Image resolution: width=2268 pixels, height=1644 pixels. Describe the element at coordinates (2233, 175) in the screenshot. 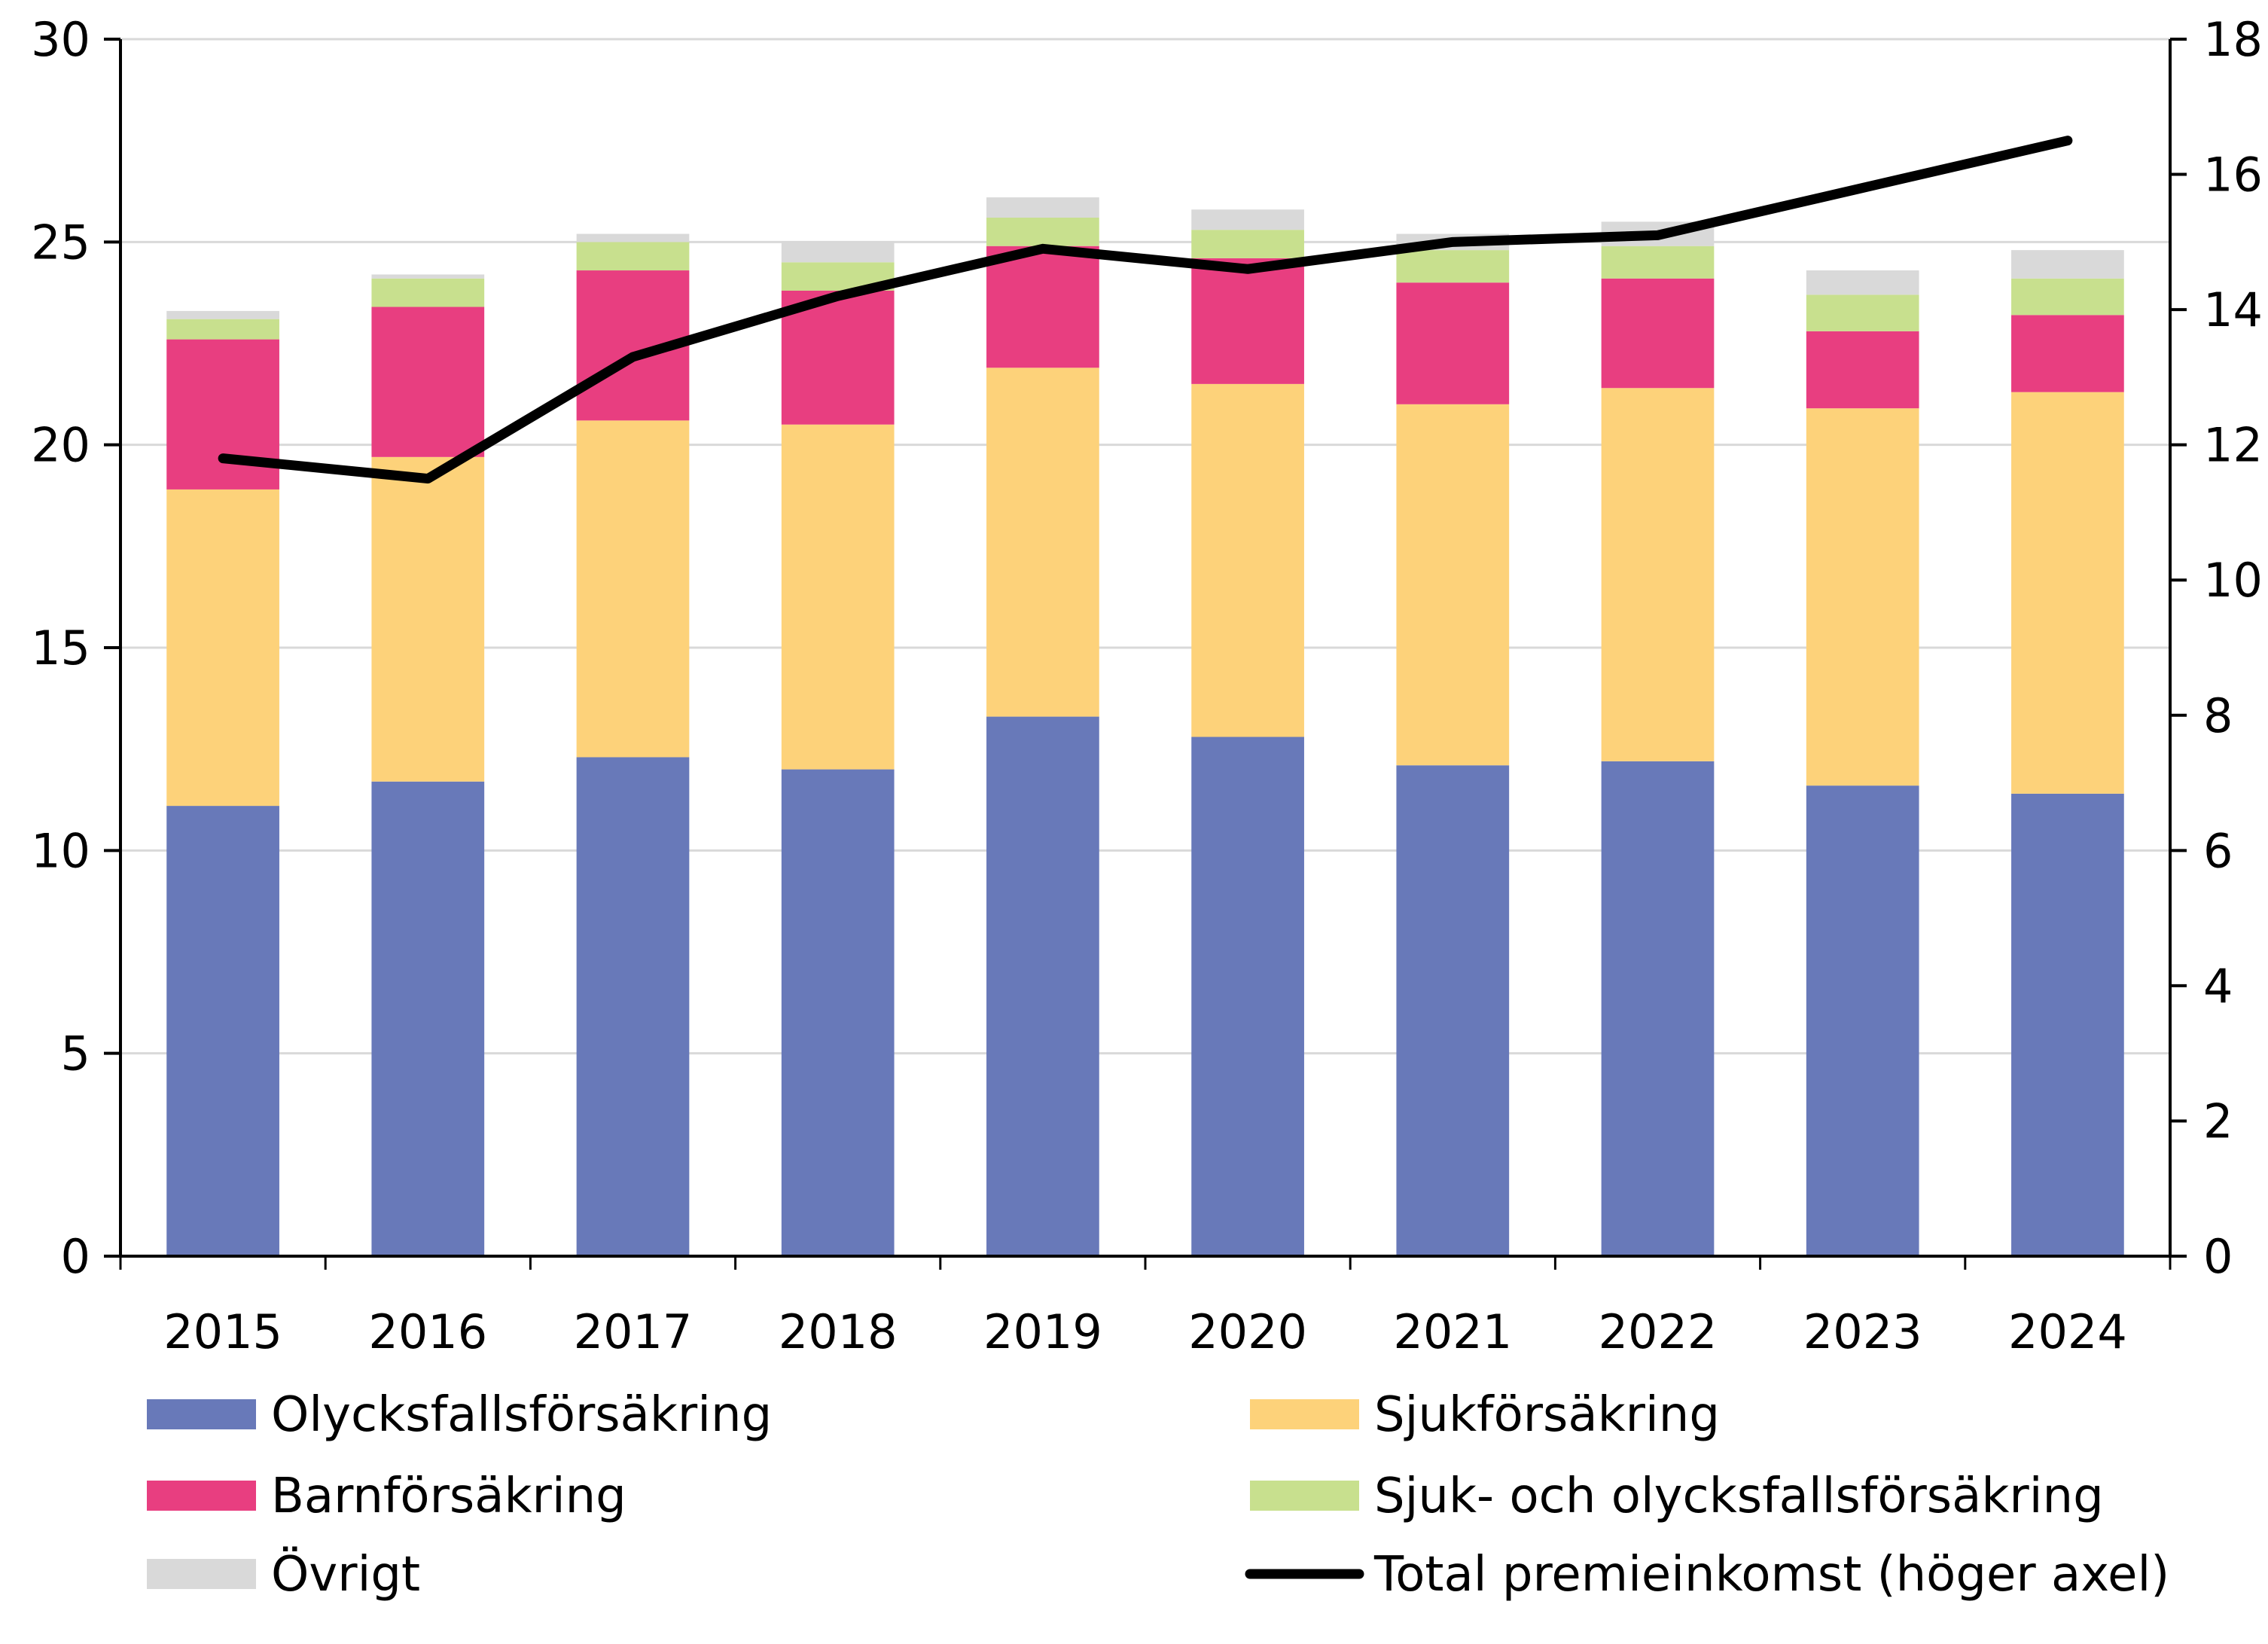

I see `right-tick-label: 16` at that location.